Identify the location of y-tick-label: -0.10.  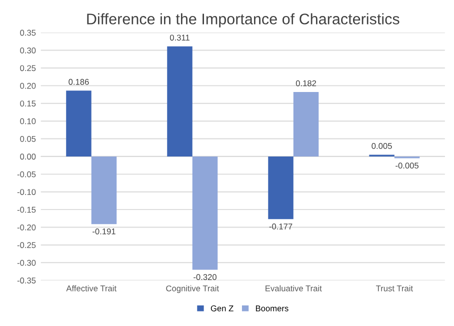
(26, 192).